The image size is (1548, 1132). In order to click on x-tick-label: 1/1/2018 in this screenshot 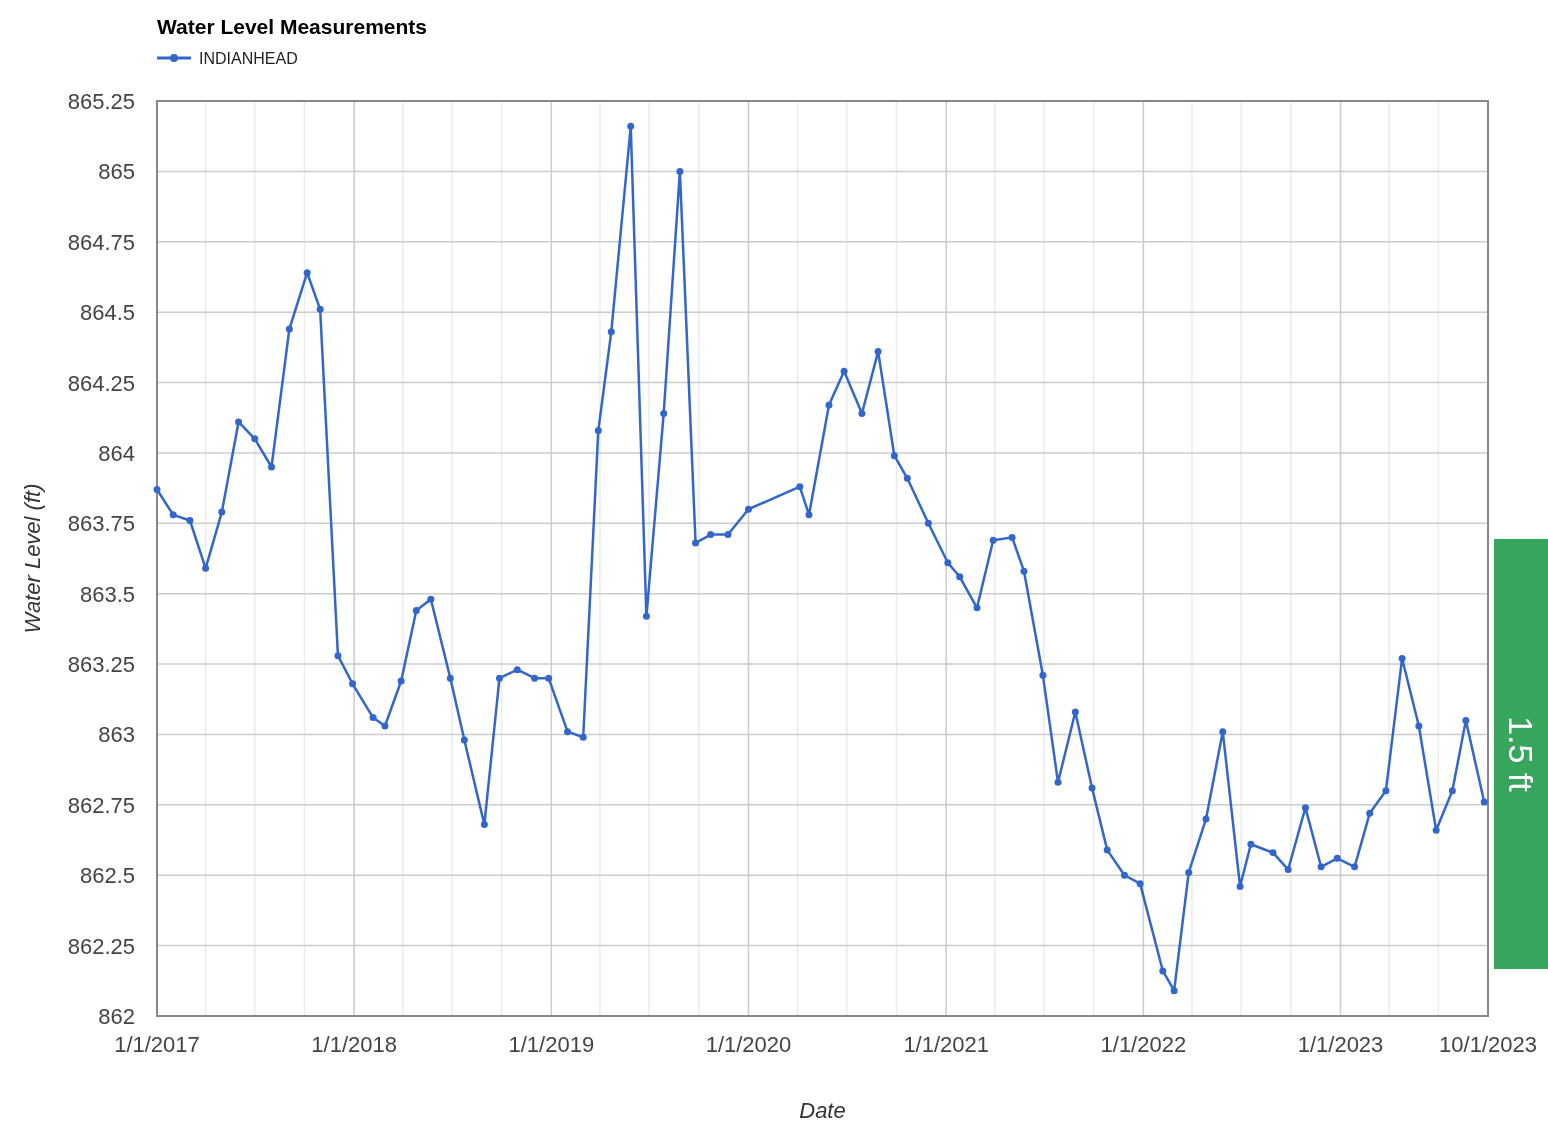, I will do `click(354, 1044)`.